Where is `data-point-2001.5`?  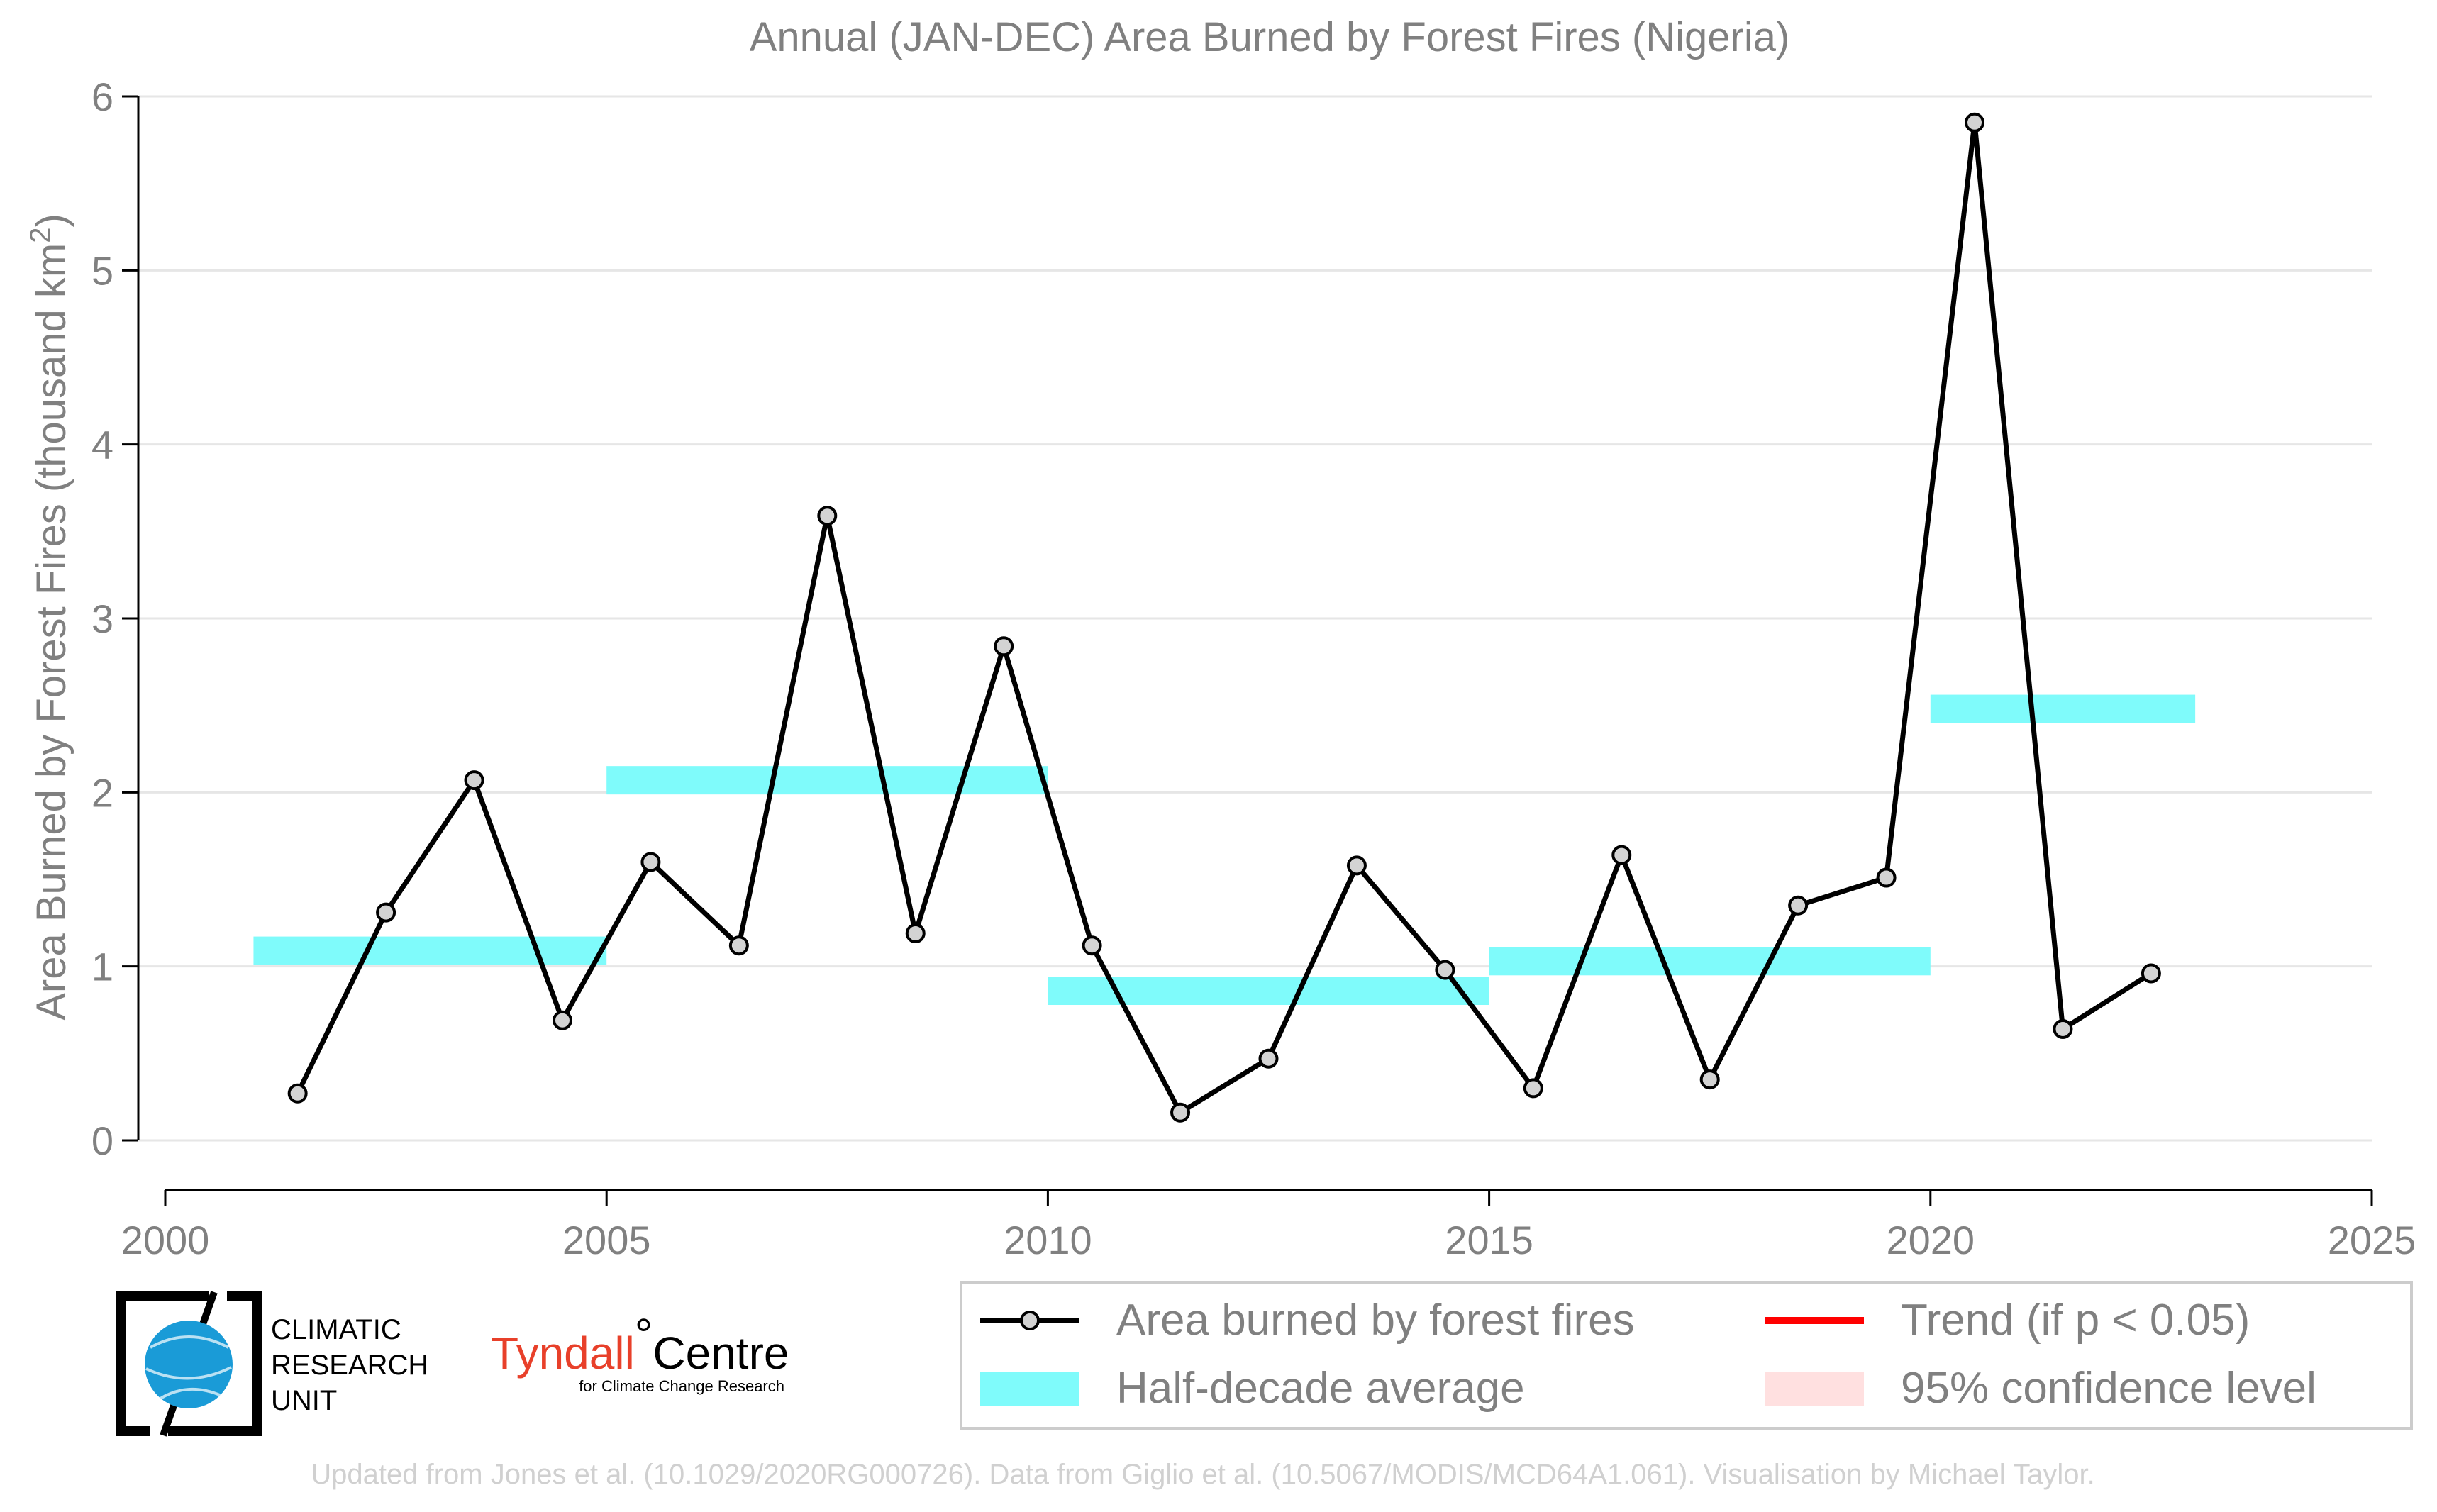 data-point-2001.5 is located at coordinates (297, 1093).